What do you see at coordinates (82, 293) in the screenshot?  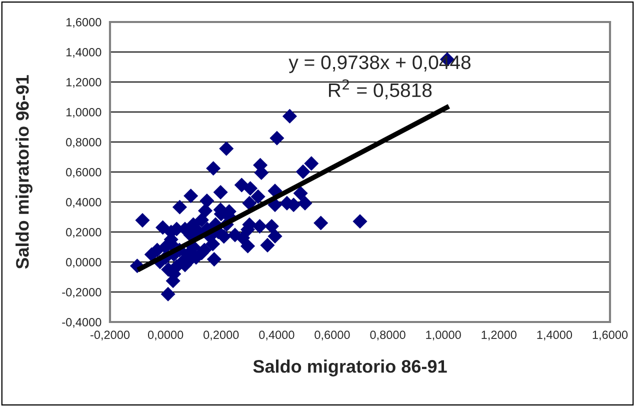 I see `y-tick-label: -0,2000` at bounding box center [82, 293].